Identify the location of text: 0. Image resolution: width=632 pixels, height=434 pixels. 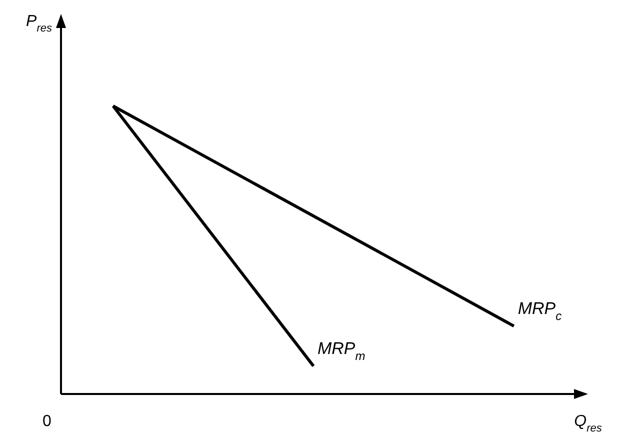
(47, 421).